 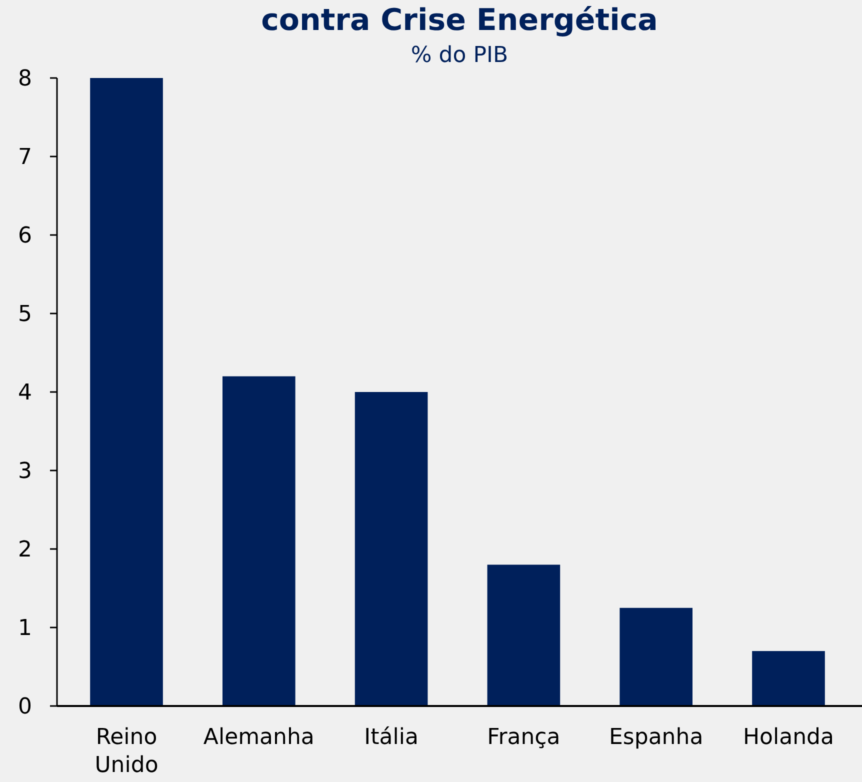 What do you see at coordinates (25, 707) in the screenshot?
I see `y-tick-label: 0` at bounding box center [25, 707].